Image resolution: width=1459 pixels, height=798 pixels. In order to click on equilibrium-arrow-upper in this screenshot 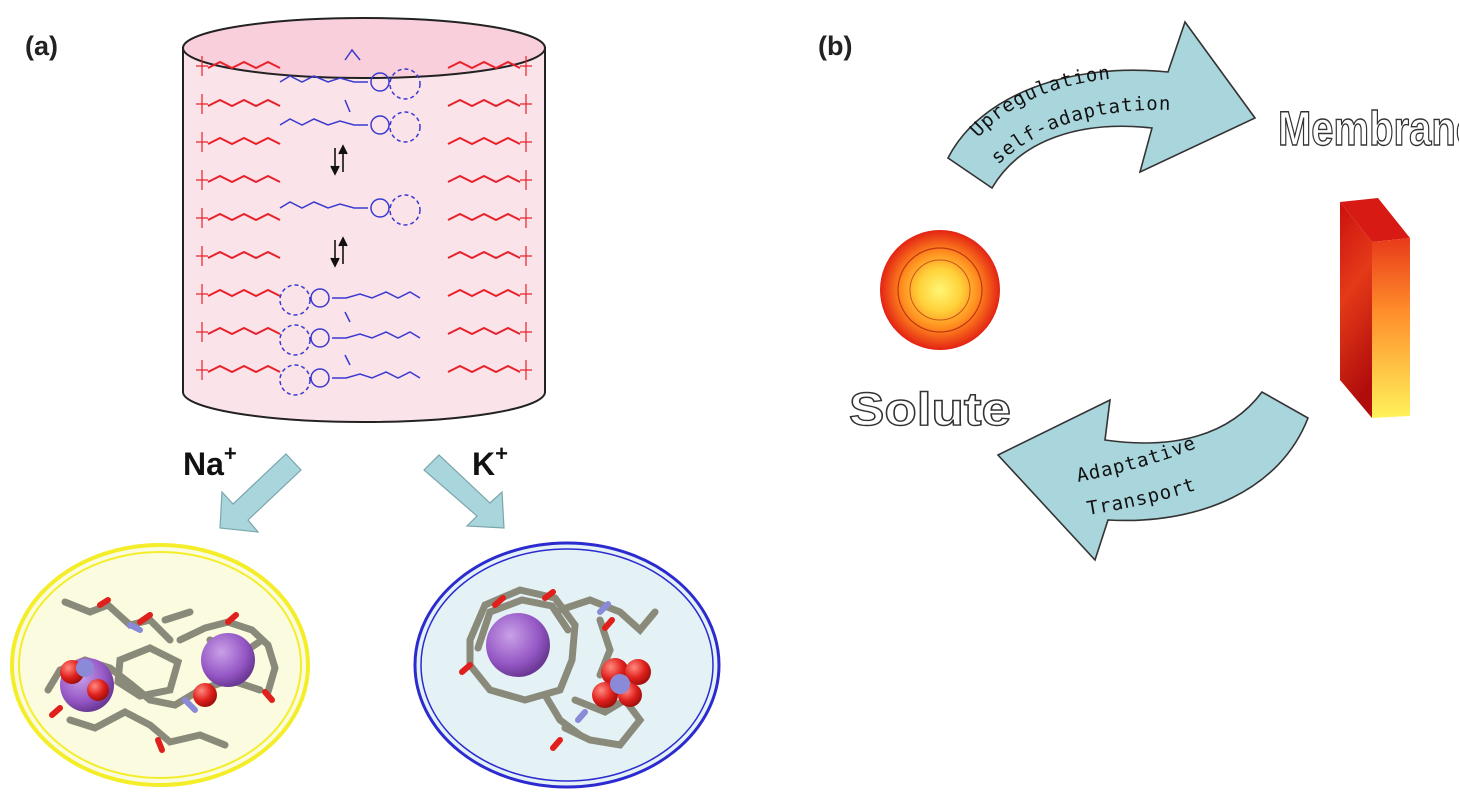, I will do `click(339, 160)`.